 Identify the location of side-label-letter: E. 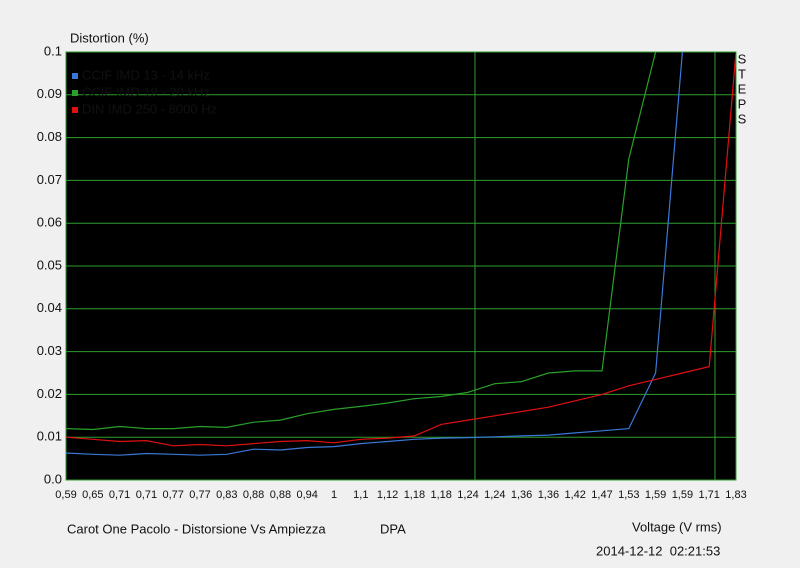
(742, 88).